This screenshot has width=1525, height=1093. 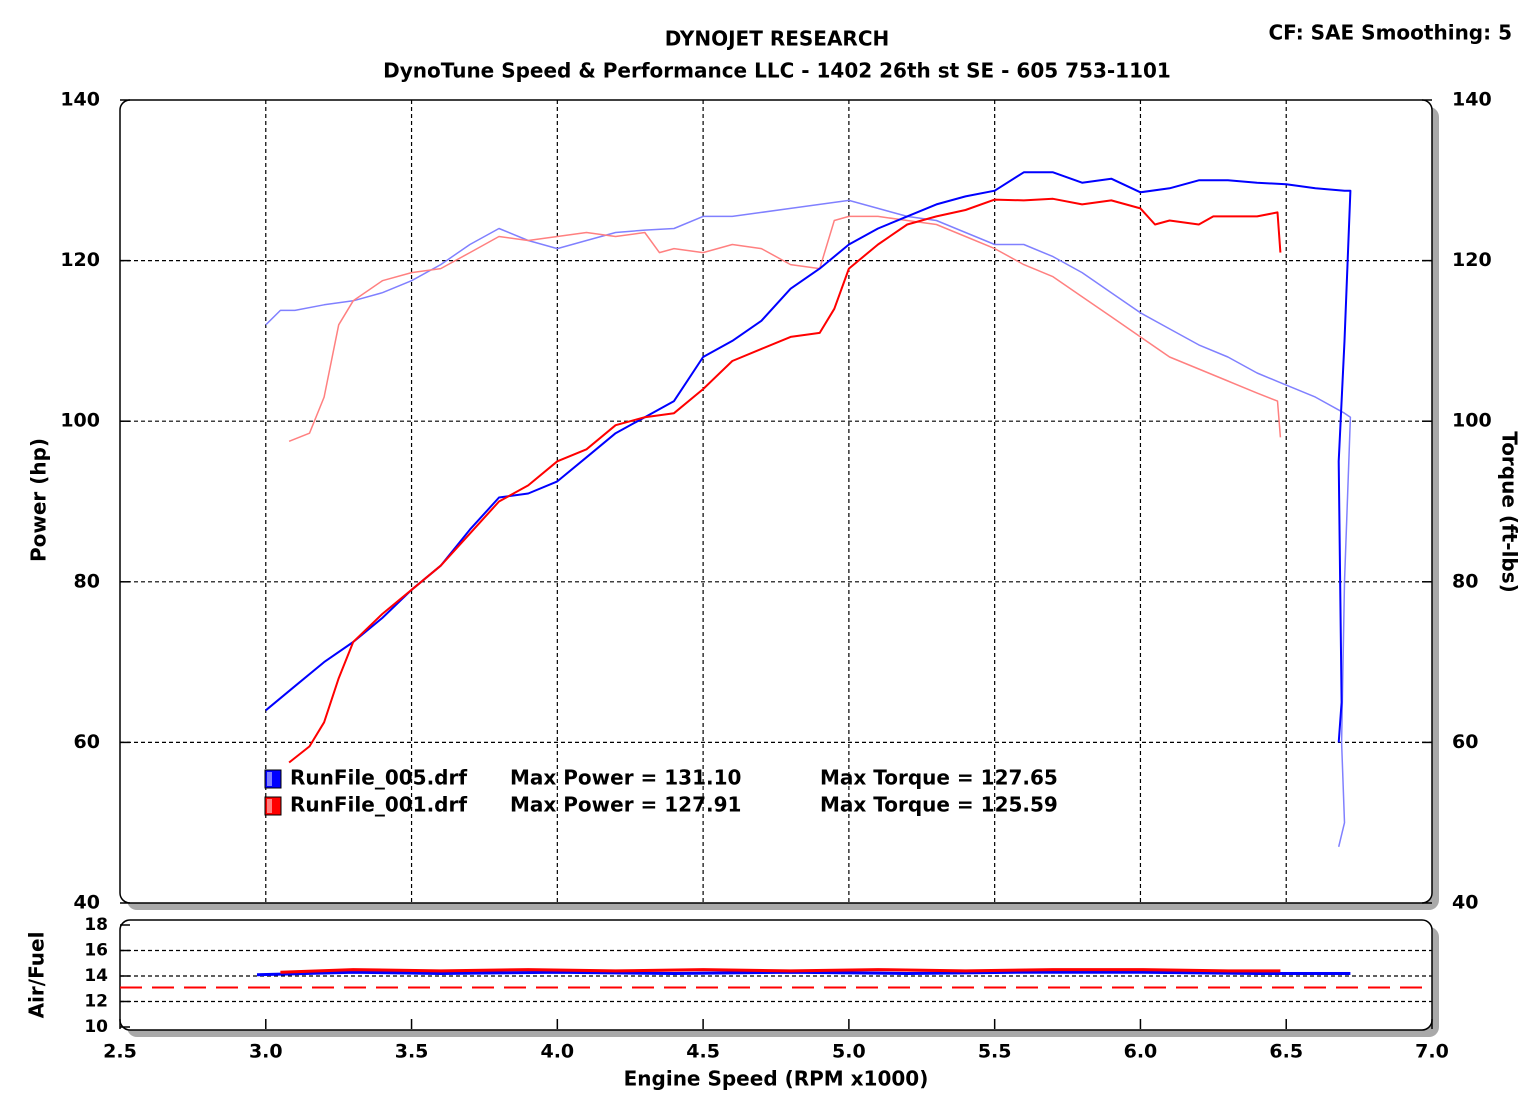 What do you see at coordinates (776, 1079) in the screenshot?
I see `x-axis-label: Engine Speed (RPM x1000)` at bounding box center [776, 1079].